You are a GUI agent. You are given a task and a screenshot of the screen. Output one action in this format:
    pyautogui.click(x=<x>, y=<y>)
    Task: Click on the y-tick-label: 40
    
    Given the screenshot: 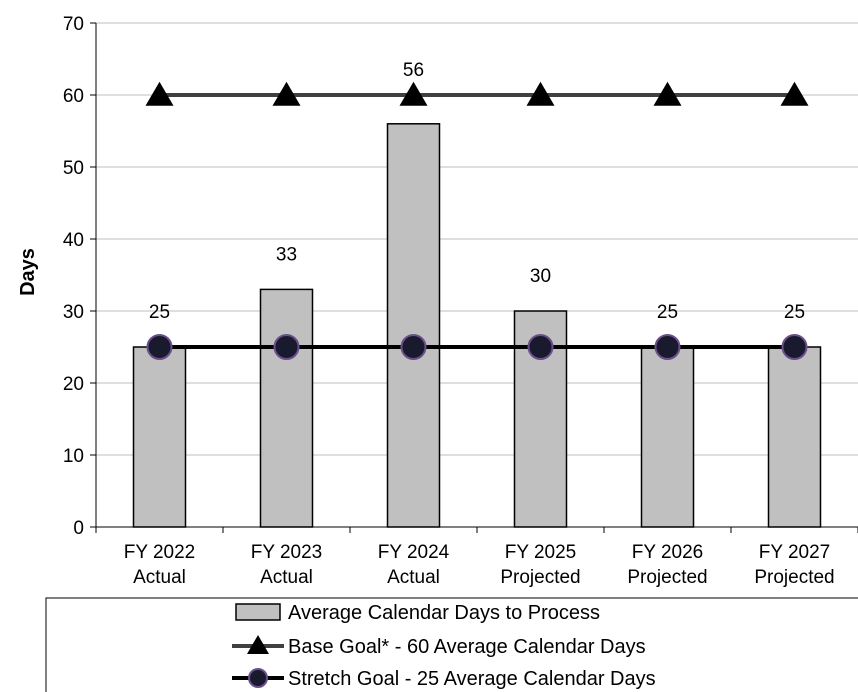 What is the action you would take?
    pyautogui.click(x=73, y=240)
    